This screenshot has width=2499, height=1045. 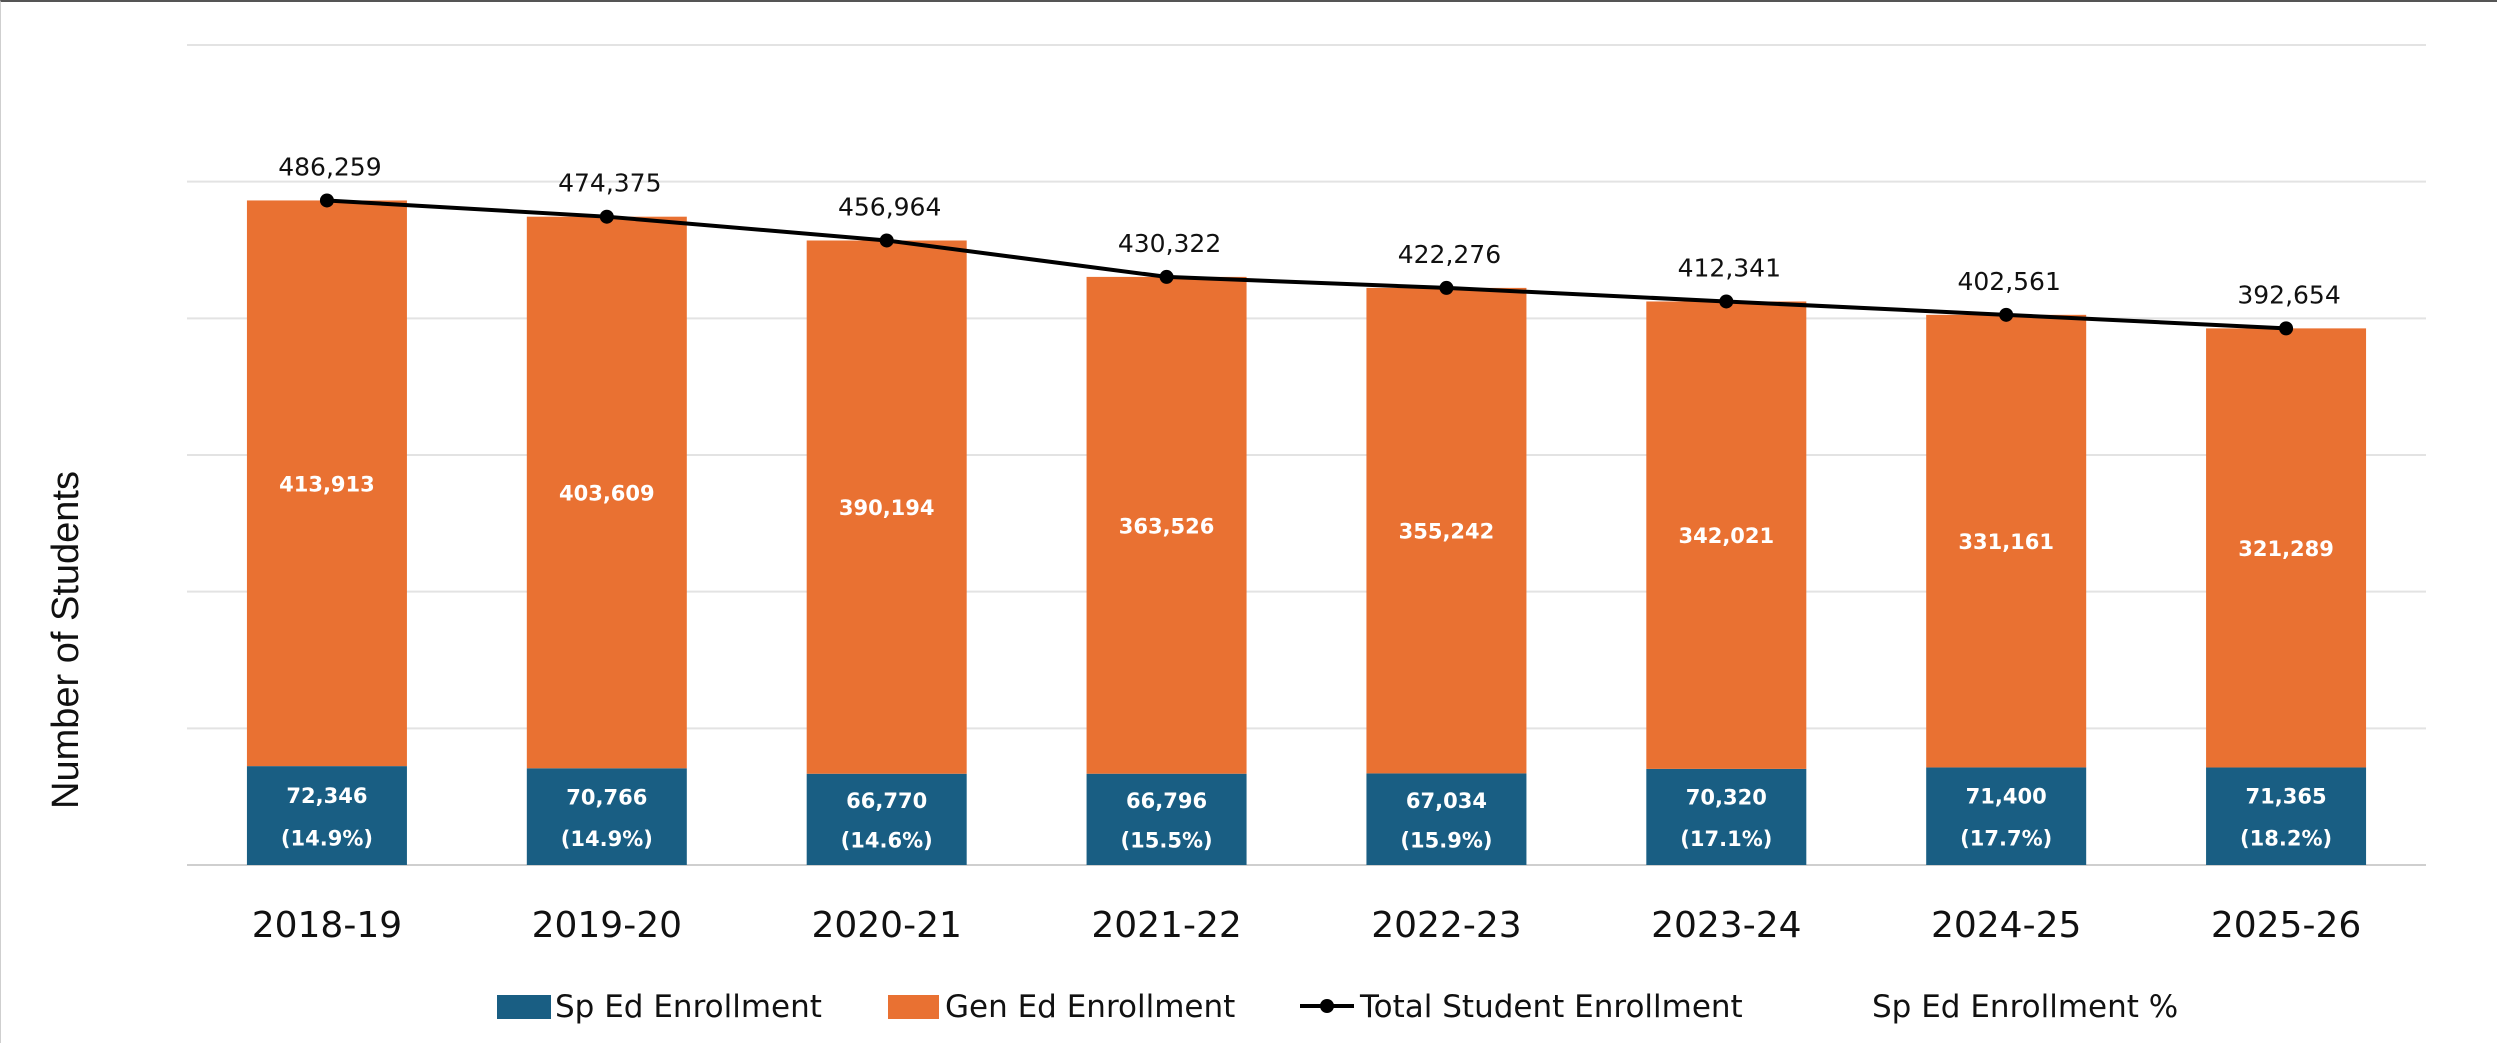 What do you see at coordinates (66, 640) in the screenshot?
I see `y-axis-label: Number of Students` at bounding box center [66, 640].